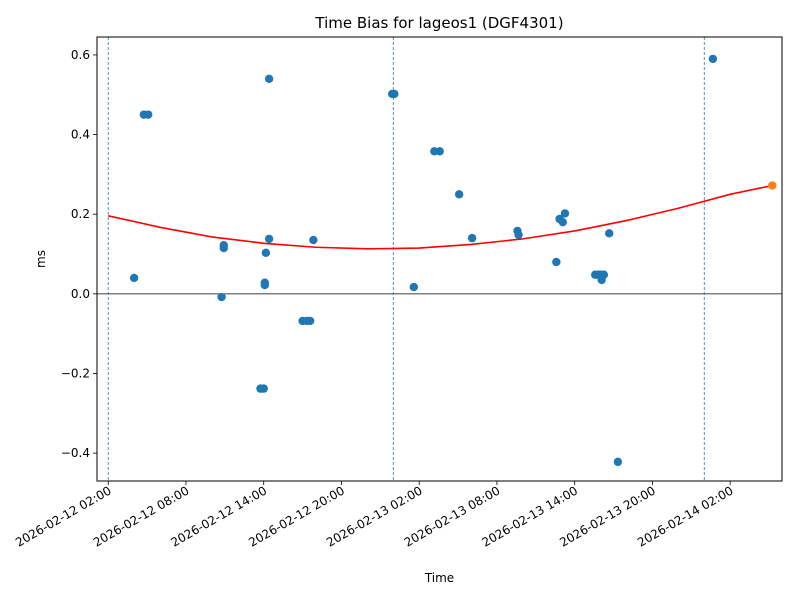  What do you see at coordinates (80, 294) in the screenshot?
I see `y-tick-label: 0.0` at bounding box center [80, 294].